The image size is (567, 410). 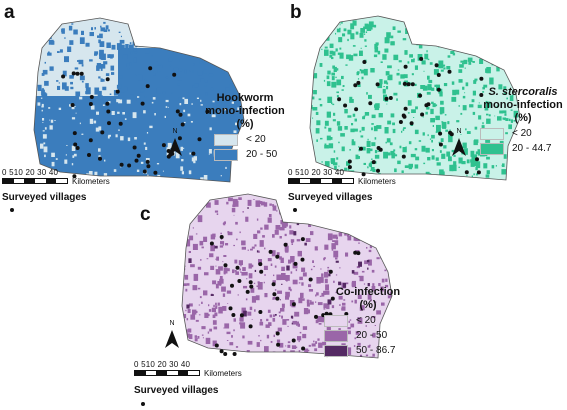 What do you see at coordinates (492, 148) in the screenshot?
I see `panel-b-legend-swatch` at bounding box center [492, 148].